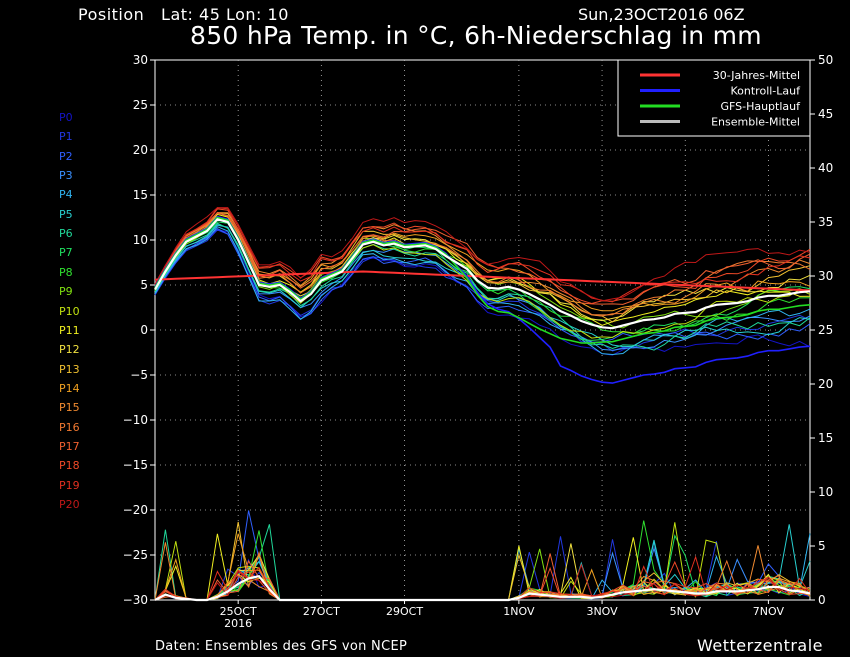  Describe the element at coordinates (482, 588) in the screenshot. I see `ensemble-mean-precip-line` at that location.